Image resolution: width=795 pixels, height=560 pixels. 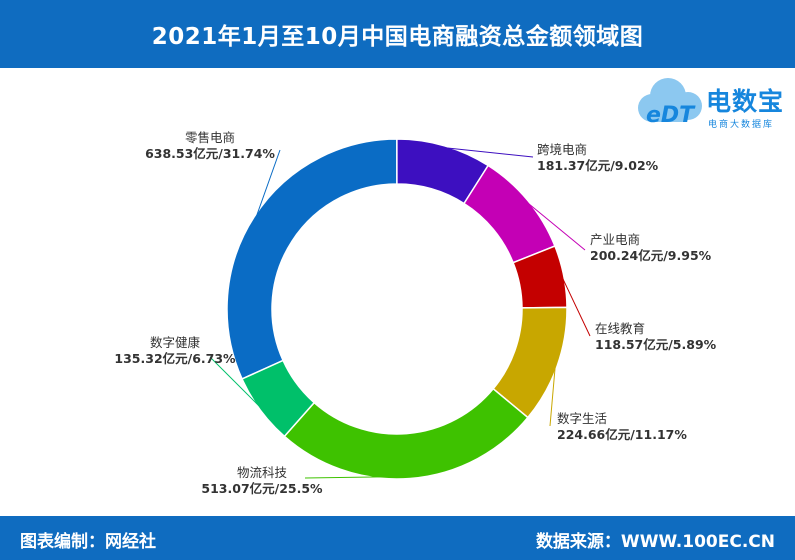 What do you see at coordinates (741, 125) in the screenshot?
I see `brand-subtitle: 电商大数据库` at bounding box center [741, 125].